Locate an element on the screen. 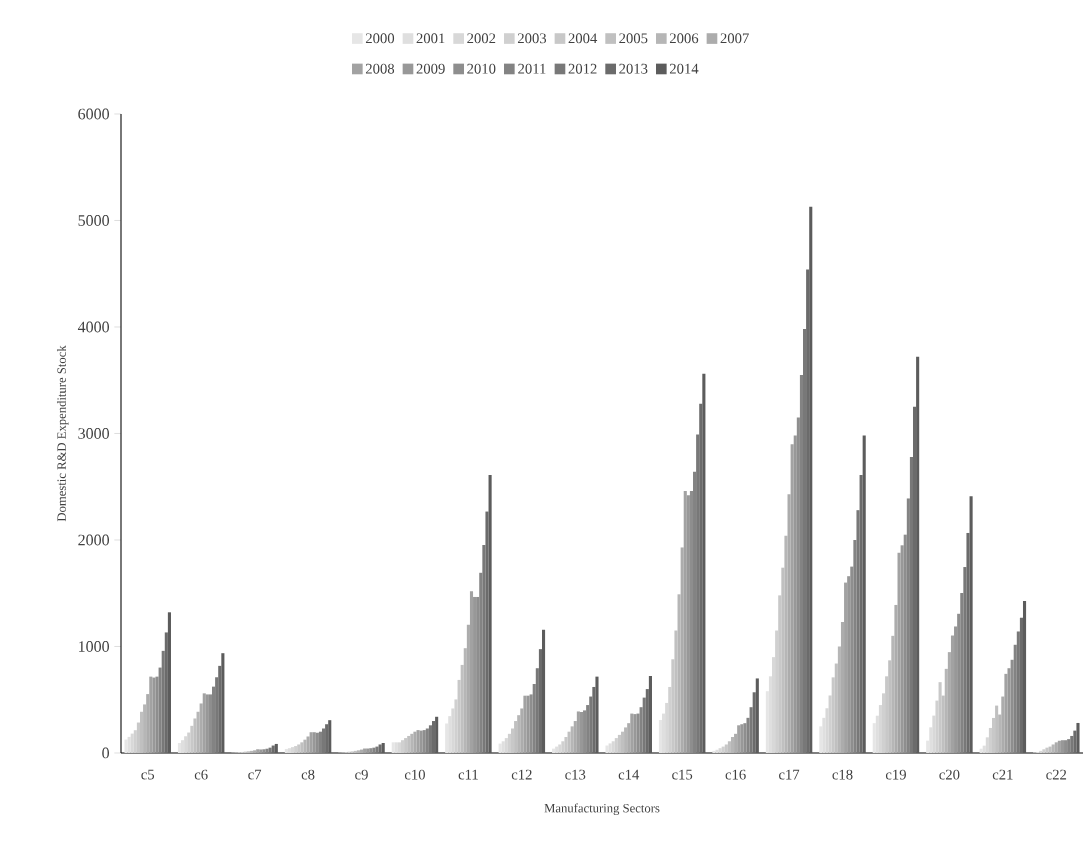 Image resolution: width=1086 pixels, height=862 pixels. legend-label: 2014 is located at coordinates (684, 68).